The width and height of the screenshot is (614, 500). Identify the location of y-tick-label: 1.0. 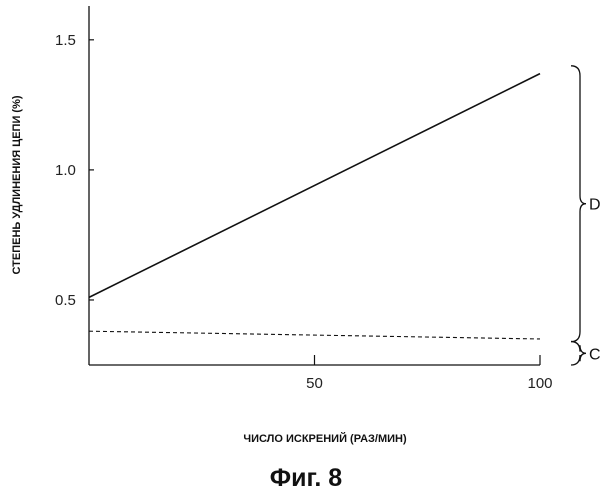
(65, 170).